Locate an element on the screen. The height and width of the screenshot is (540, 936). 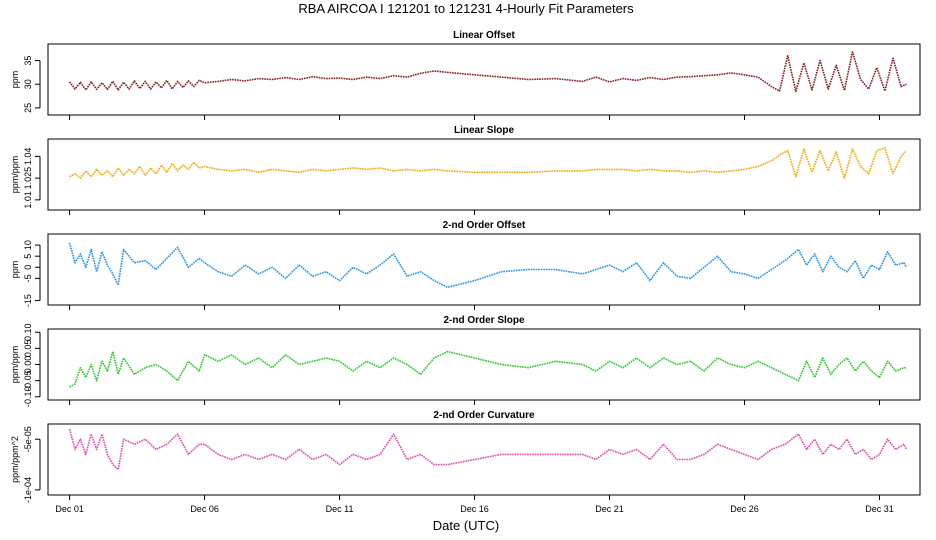
y-tick-label: -15 is located at coordinates (28, 300).